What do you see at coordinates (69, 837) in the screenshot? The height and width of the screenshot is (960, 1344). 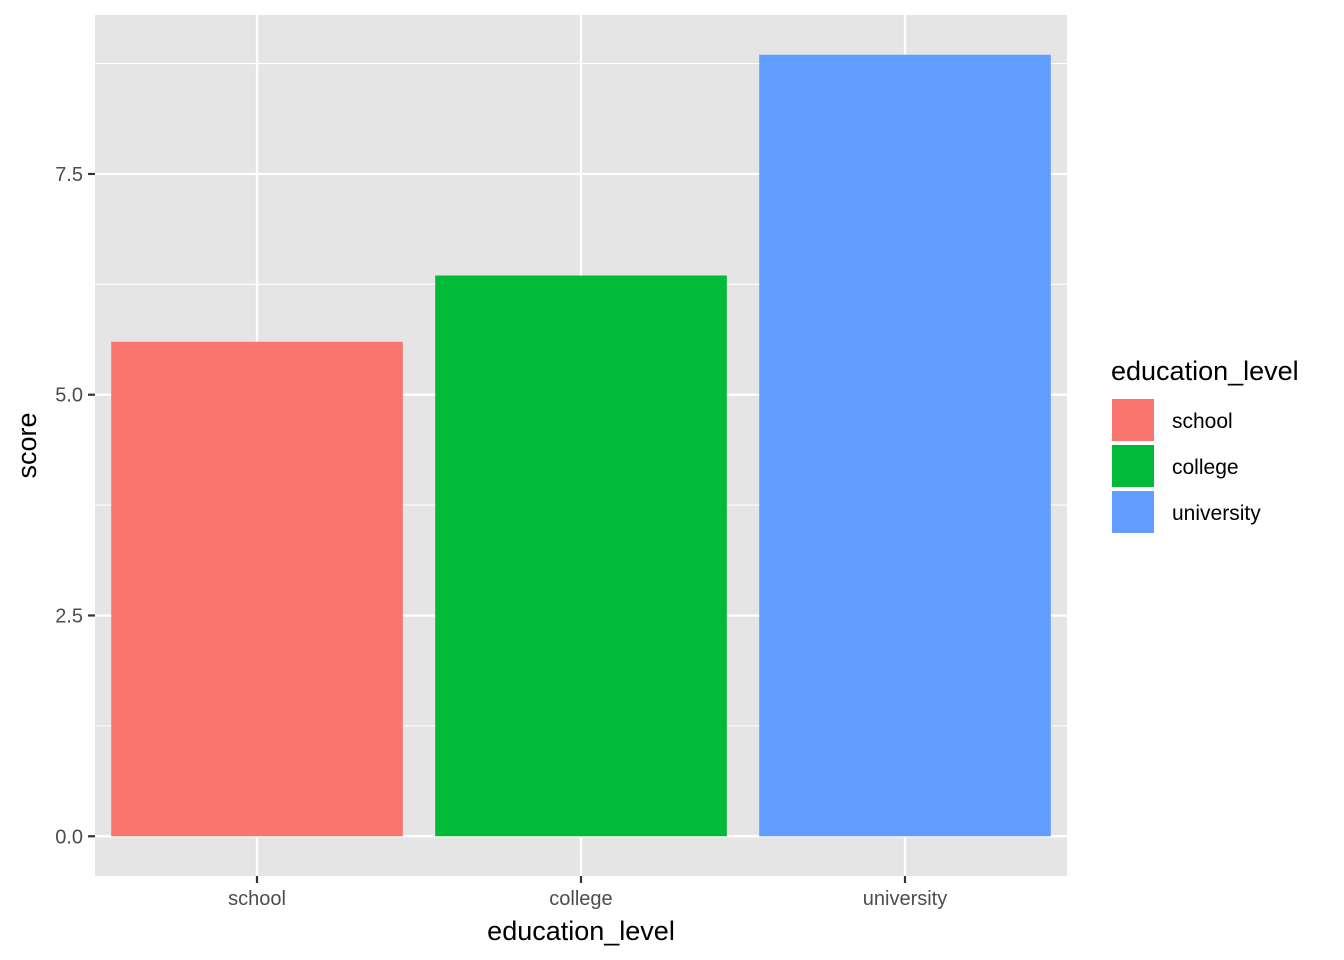 I see `y-tick-label: 0.0` at bounding box center [69, 837].